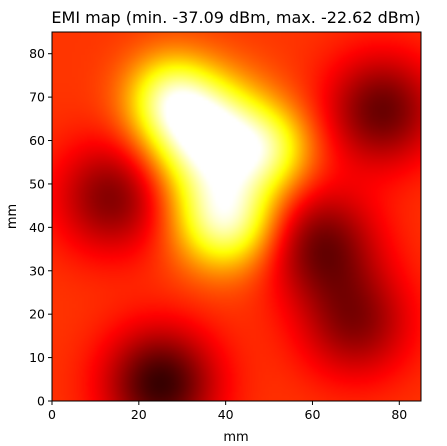 This screenshot has height=446, width=447. I want to click on y-tick-label: 40, so click(37, 227).